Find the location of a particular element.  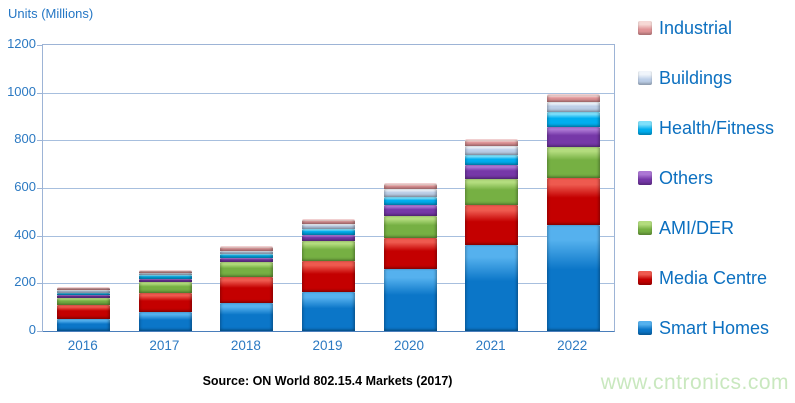

y-tick-label: 600 is located at coordinates (25, 186).